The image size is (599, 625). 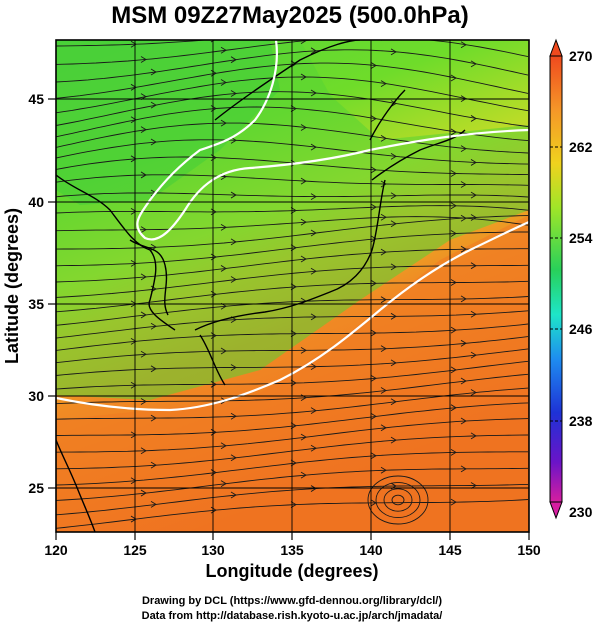 What do you see at coordinates (149, 277) in the screenshot?
I see `korean-peninsula` at bounding box center [149, 277].